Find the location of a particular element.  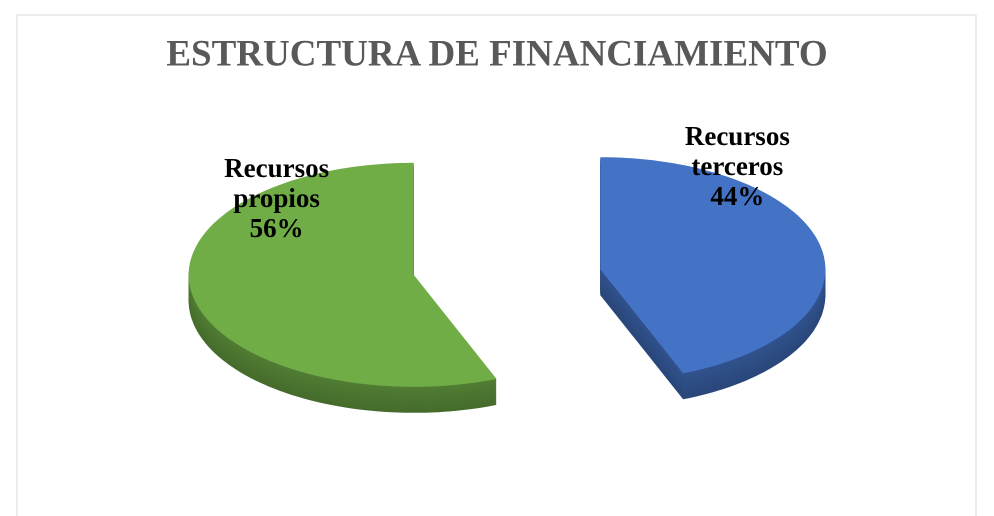

chart-title: ESTRUCTURA DE FINANCIAMIENTO is located at coordinates (496, 53).